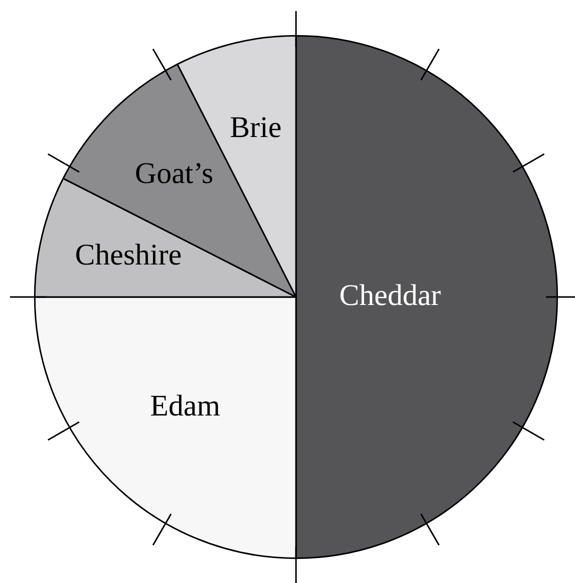 This screenshot has height=583, width=575. What do you see at coordinates (390, 295) in the screenshot?
I see `slice-label: Cheddar` at bounding box center [390, 295].